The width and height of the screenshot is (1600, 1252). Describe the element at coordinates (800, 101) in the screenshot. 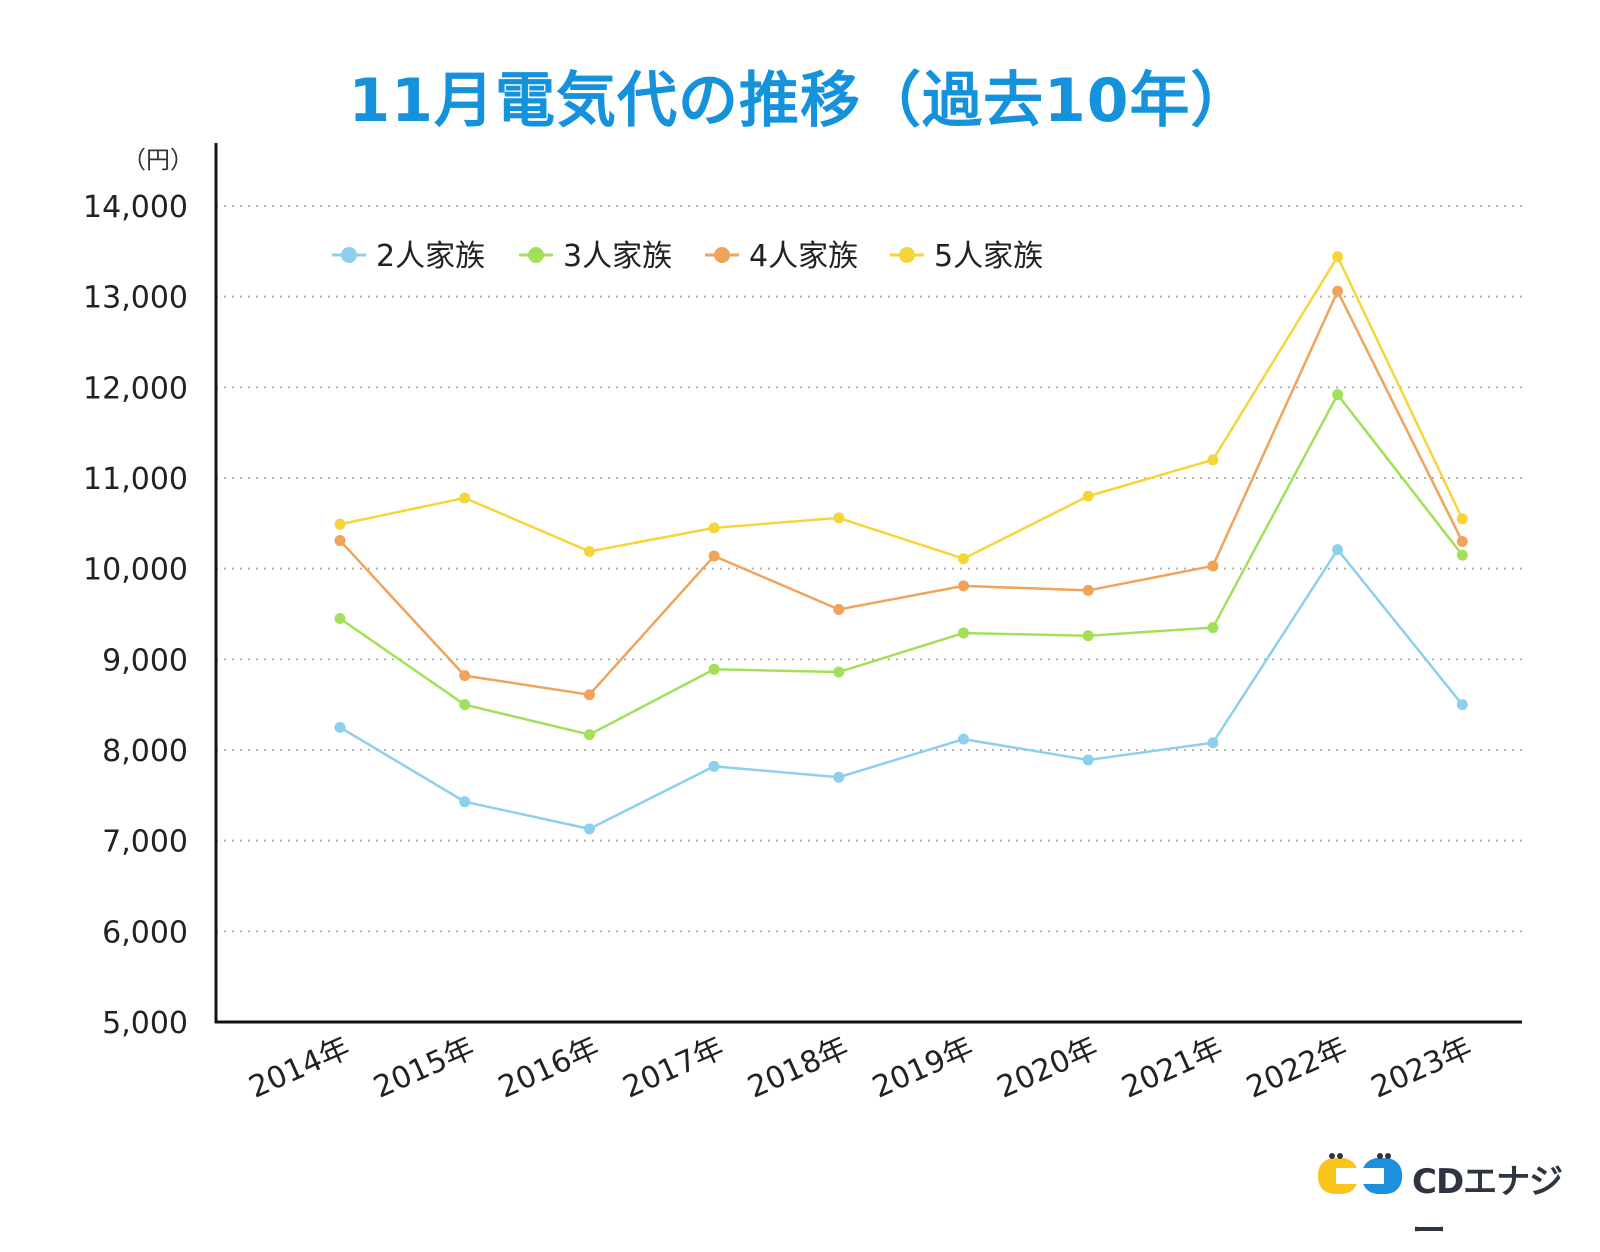

I see `chart-title: 11月電気代の推移（過去10年）` at that location.